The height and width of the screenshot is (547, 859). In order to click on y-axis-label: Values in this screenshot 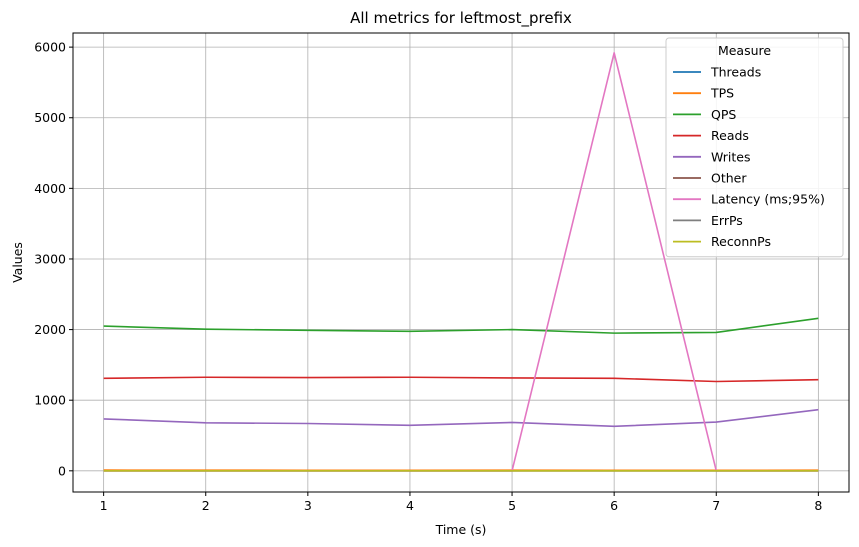, I will do `click(17, 262)`.